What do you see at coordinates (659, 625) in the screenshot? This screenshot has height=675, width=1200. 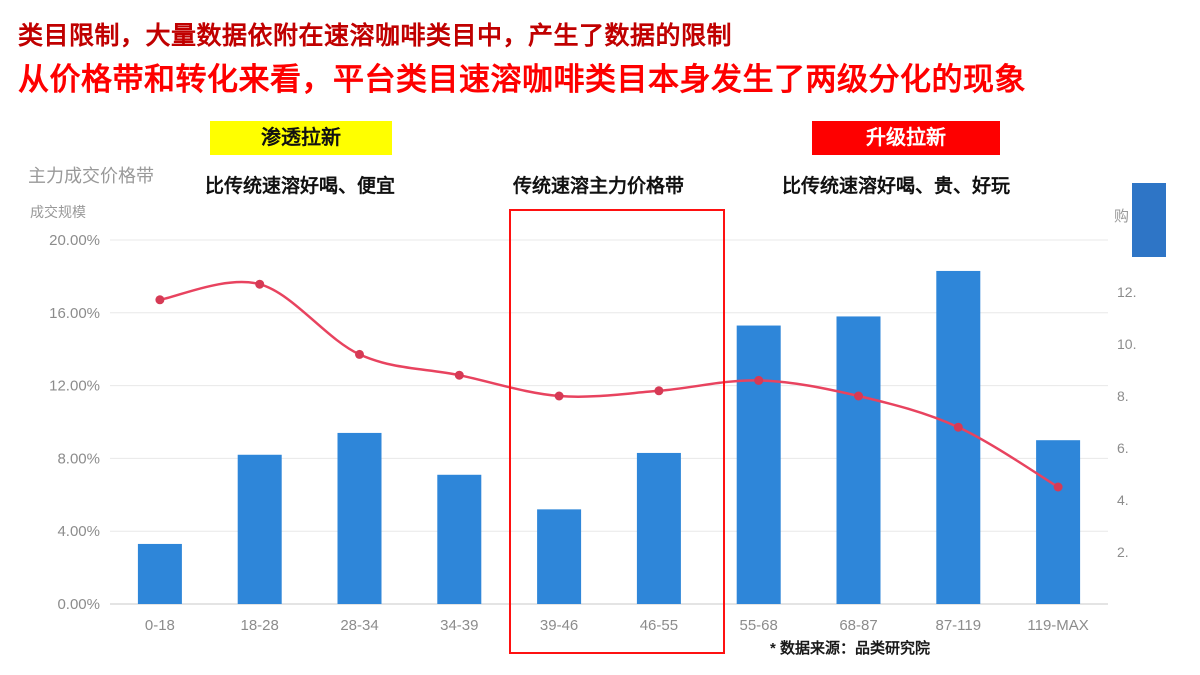 I see `x-axis-label: 46-55` at bounding box center [659, 625].